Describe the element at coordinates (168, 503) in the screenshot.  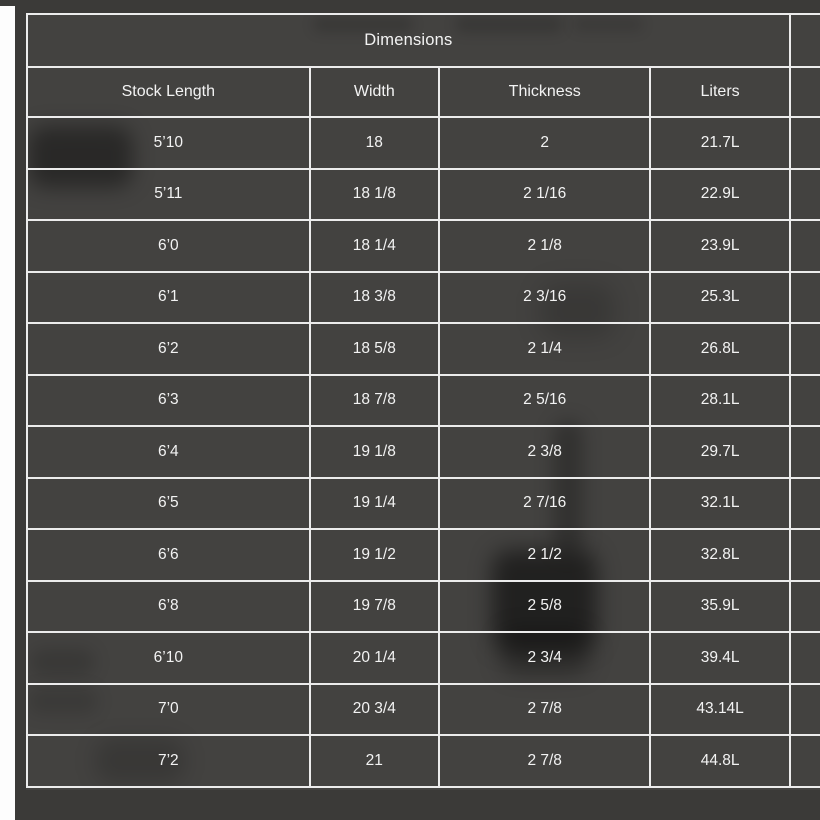
I see `table-cell: 6’5` at that location.